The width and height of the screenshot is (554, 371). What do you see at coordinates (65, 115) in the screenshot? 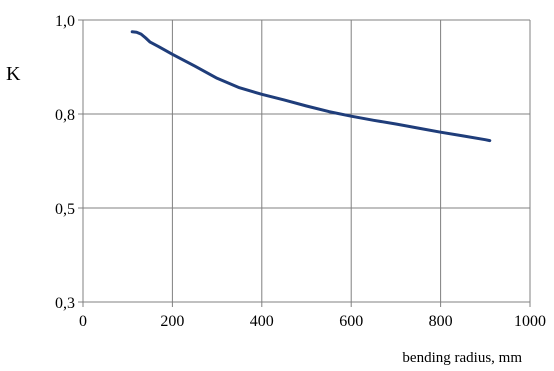
I see `y-tick-label: 0,8` at bounding box center [65, 115].